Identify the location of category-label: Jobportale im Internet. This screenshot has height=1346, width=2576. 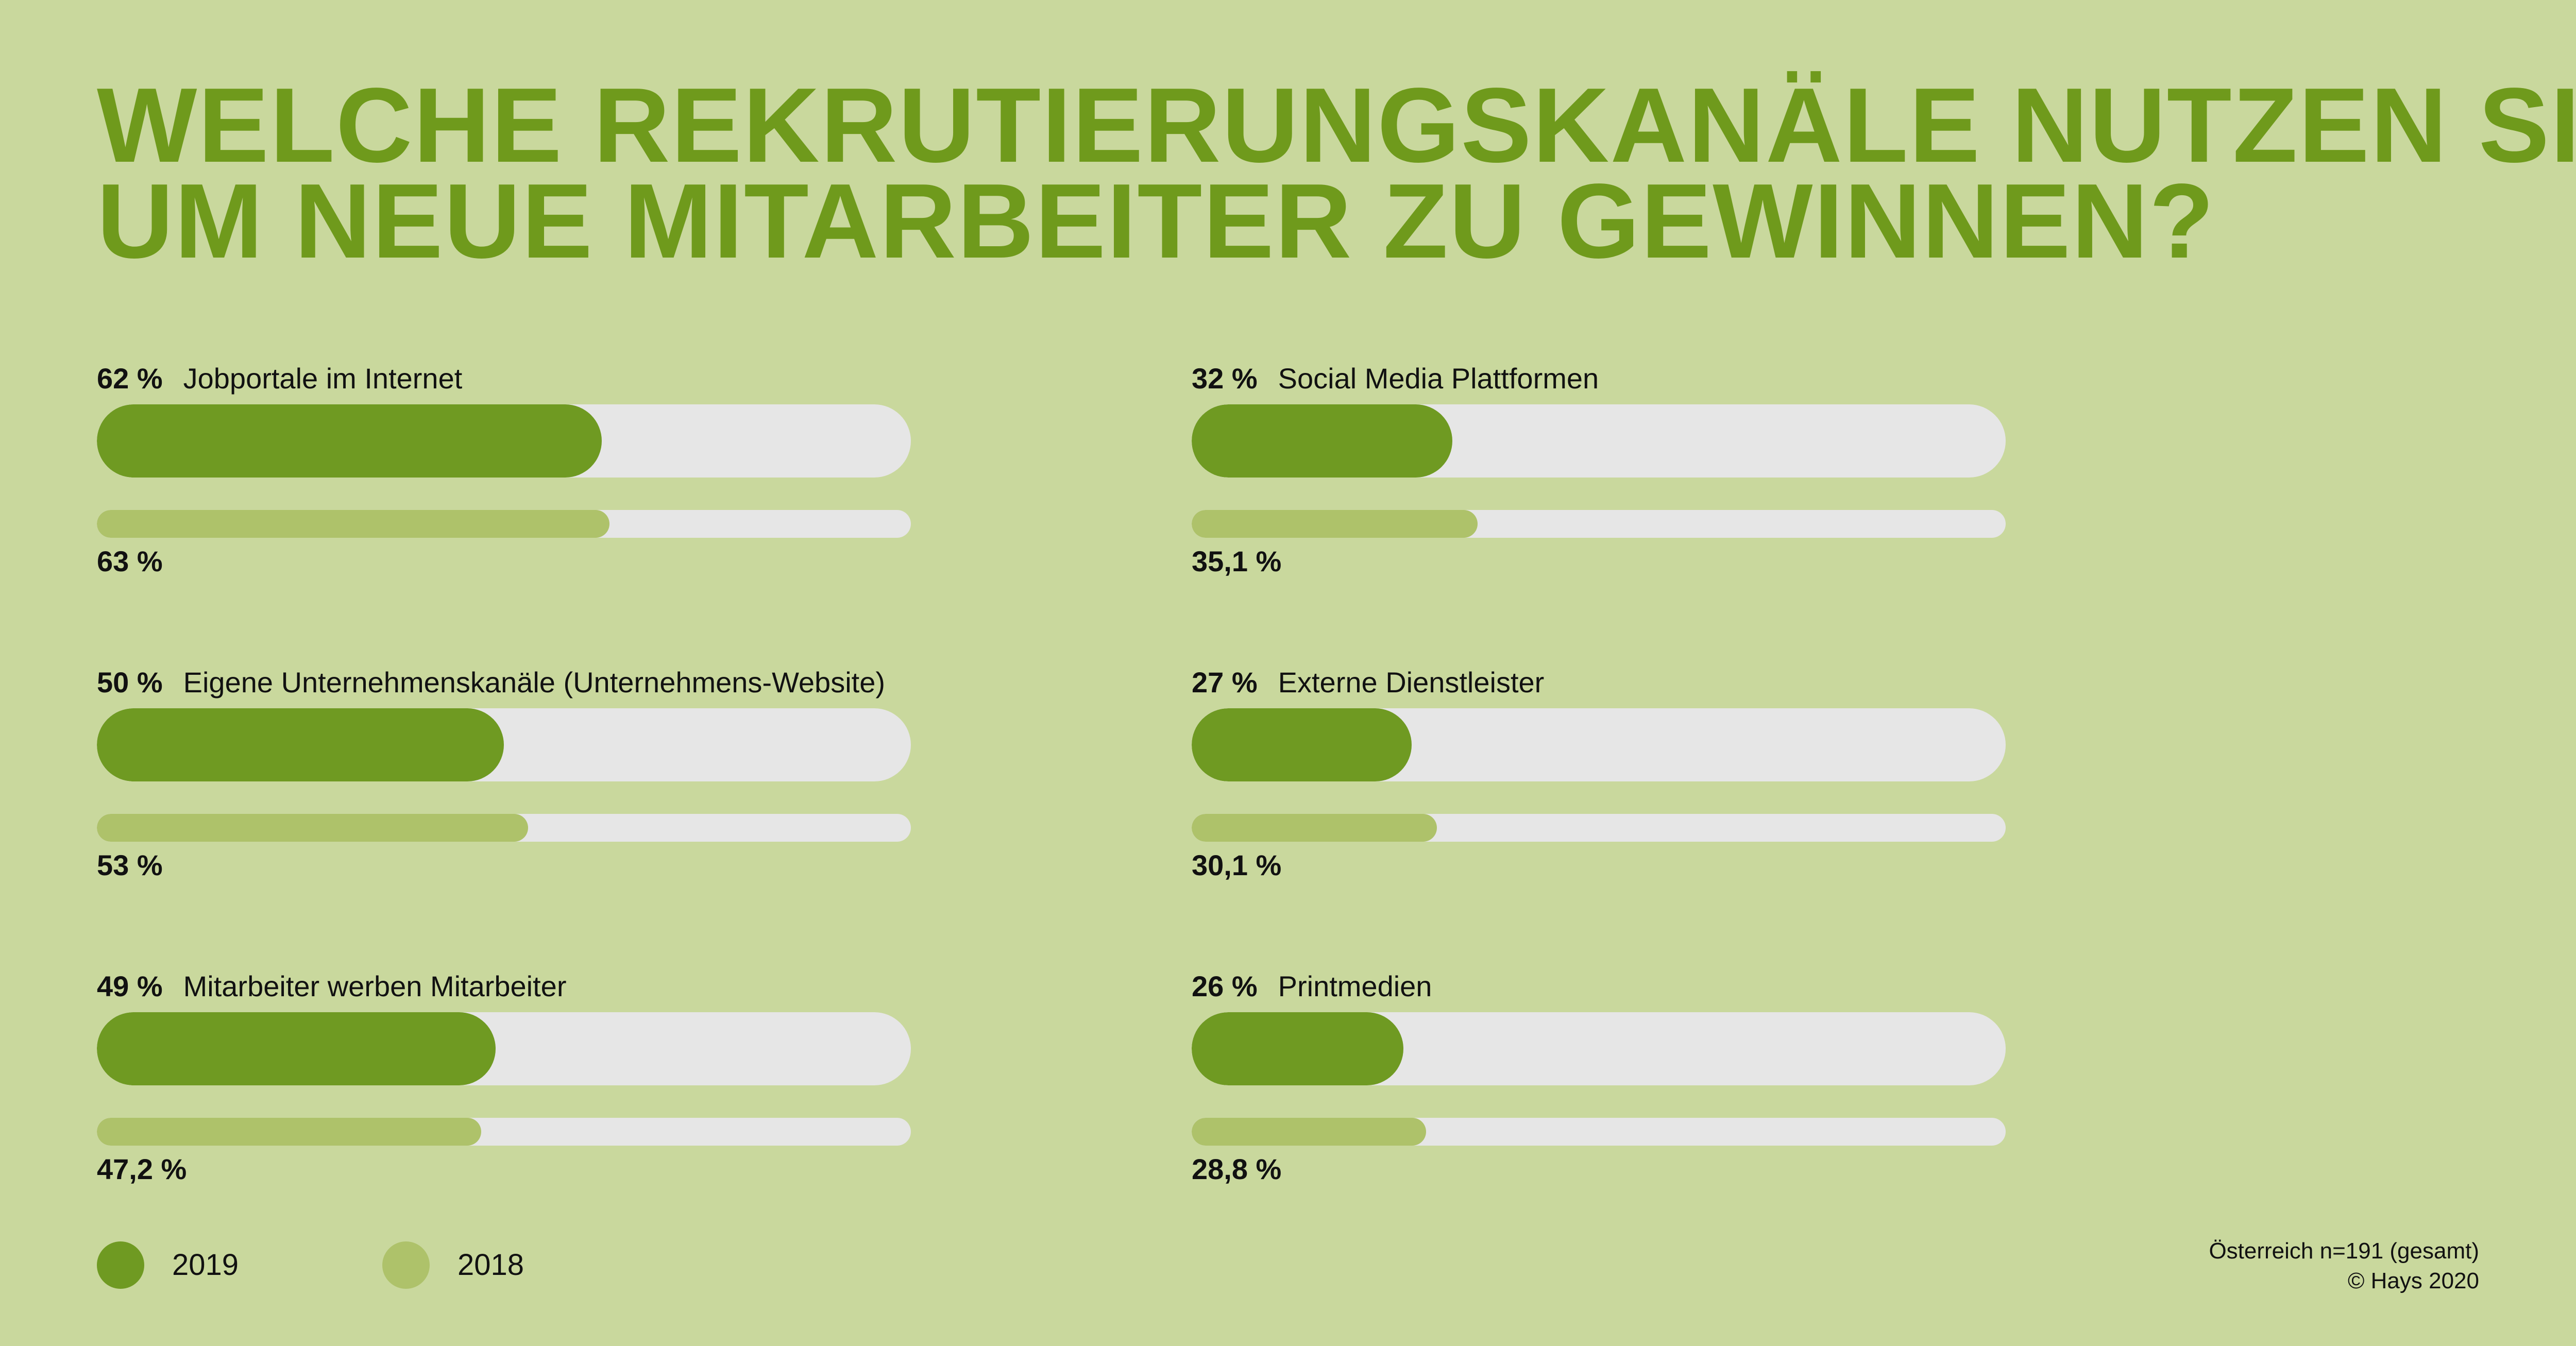
(323, 379).